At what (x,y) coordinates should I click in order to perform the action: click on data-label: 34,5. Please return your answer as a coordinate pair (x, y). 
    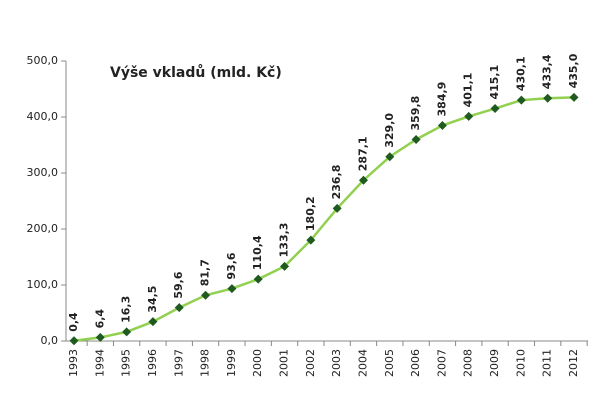
    Looking at the image, I should click on (152, 299).